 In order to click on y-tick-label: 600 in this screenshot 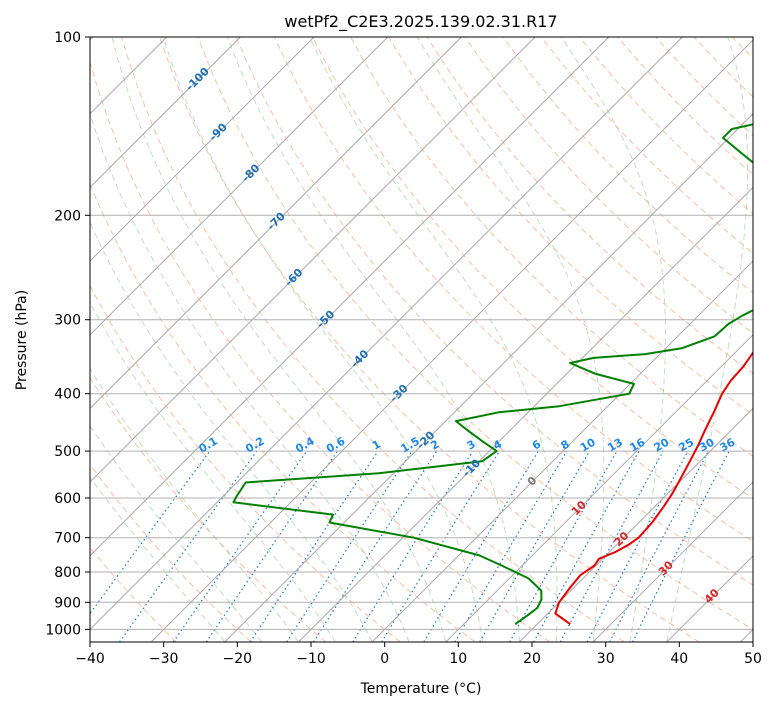, I will do `click(67, 499)`.